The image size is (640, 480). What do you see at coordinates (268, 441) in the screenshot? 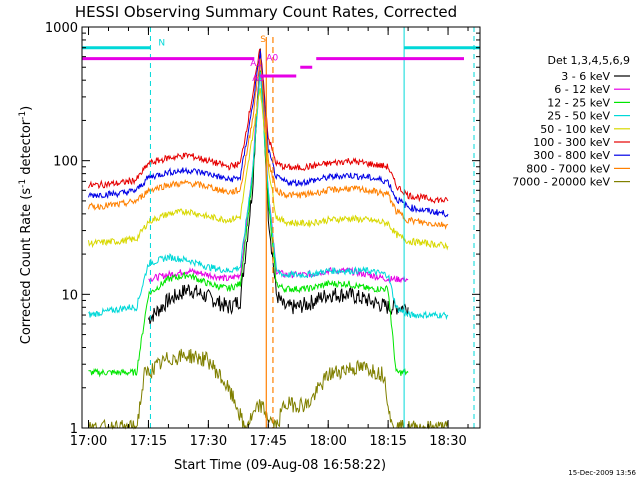
I see `x-tick-label-3: 17:45` at bounding box center [268, 441].